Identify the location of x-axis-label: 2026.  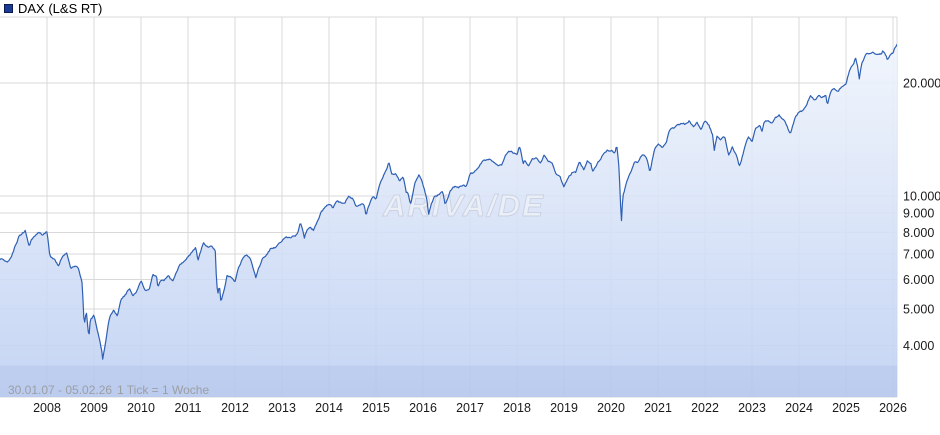
(893, 408).